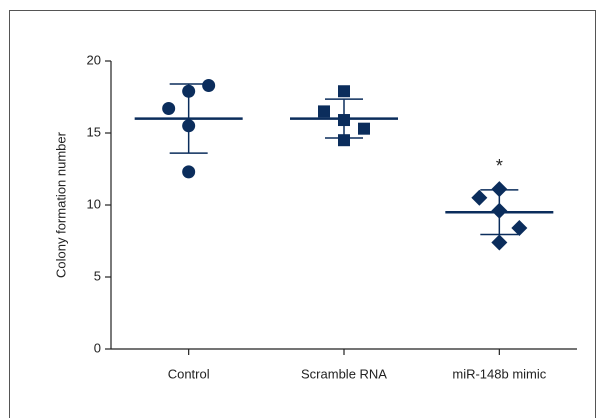 This screenshot has height=418, width=604. What do you see at coordinates (94, 203) in the screenshot?
I see `y-tick-label: 10` at bounding box center [94, 203].